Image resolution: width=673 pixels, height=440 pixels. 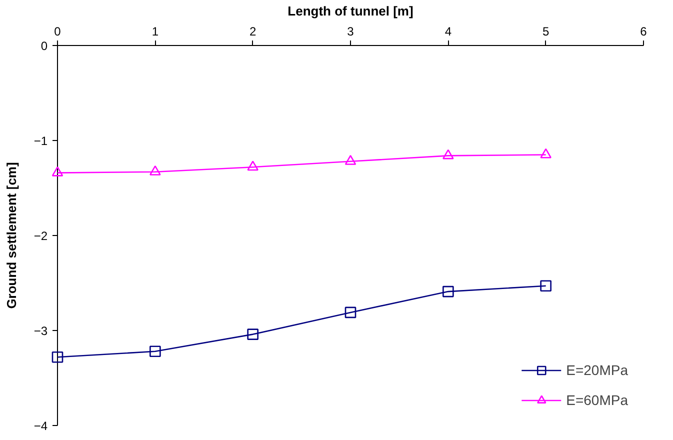 What do you see at coordinates (252, 31) in the screenshot?
I see `x-tick-label: 2` at bounding box center [252, 31].